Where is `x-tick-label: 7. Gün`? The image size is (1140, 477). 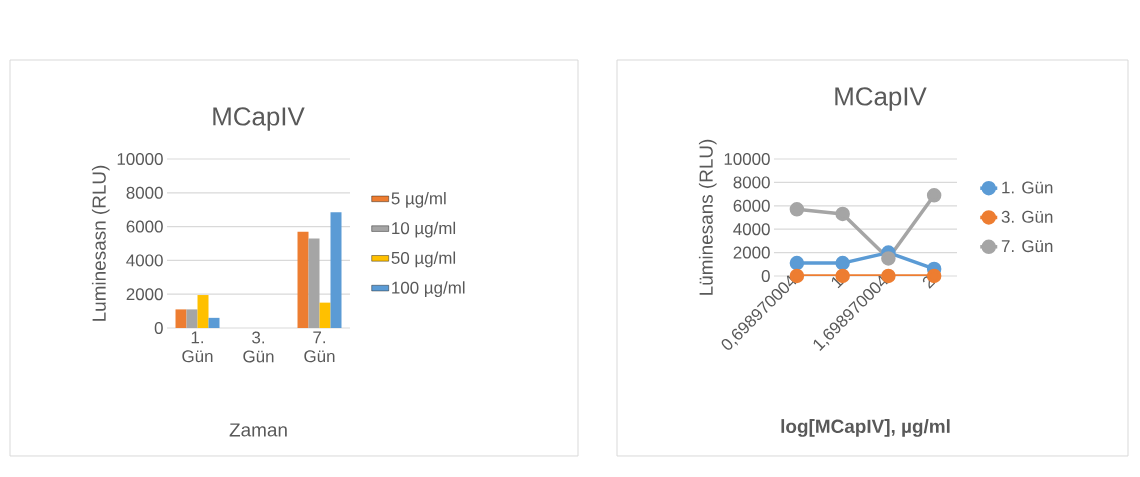 x-tick-label: 7. Gün is located at coordinates (319, 347).